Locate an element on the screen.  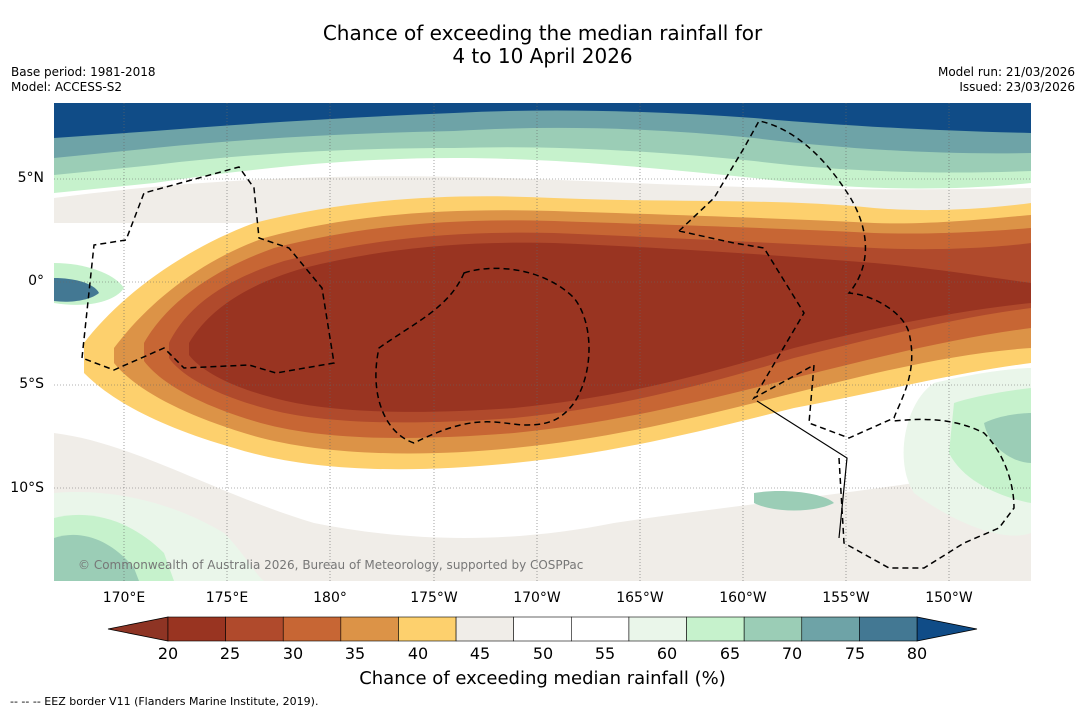
colorbar-tick: 80 is located at coordinates (917, 653).